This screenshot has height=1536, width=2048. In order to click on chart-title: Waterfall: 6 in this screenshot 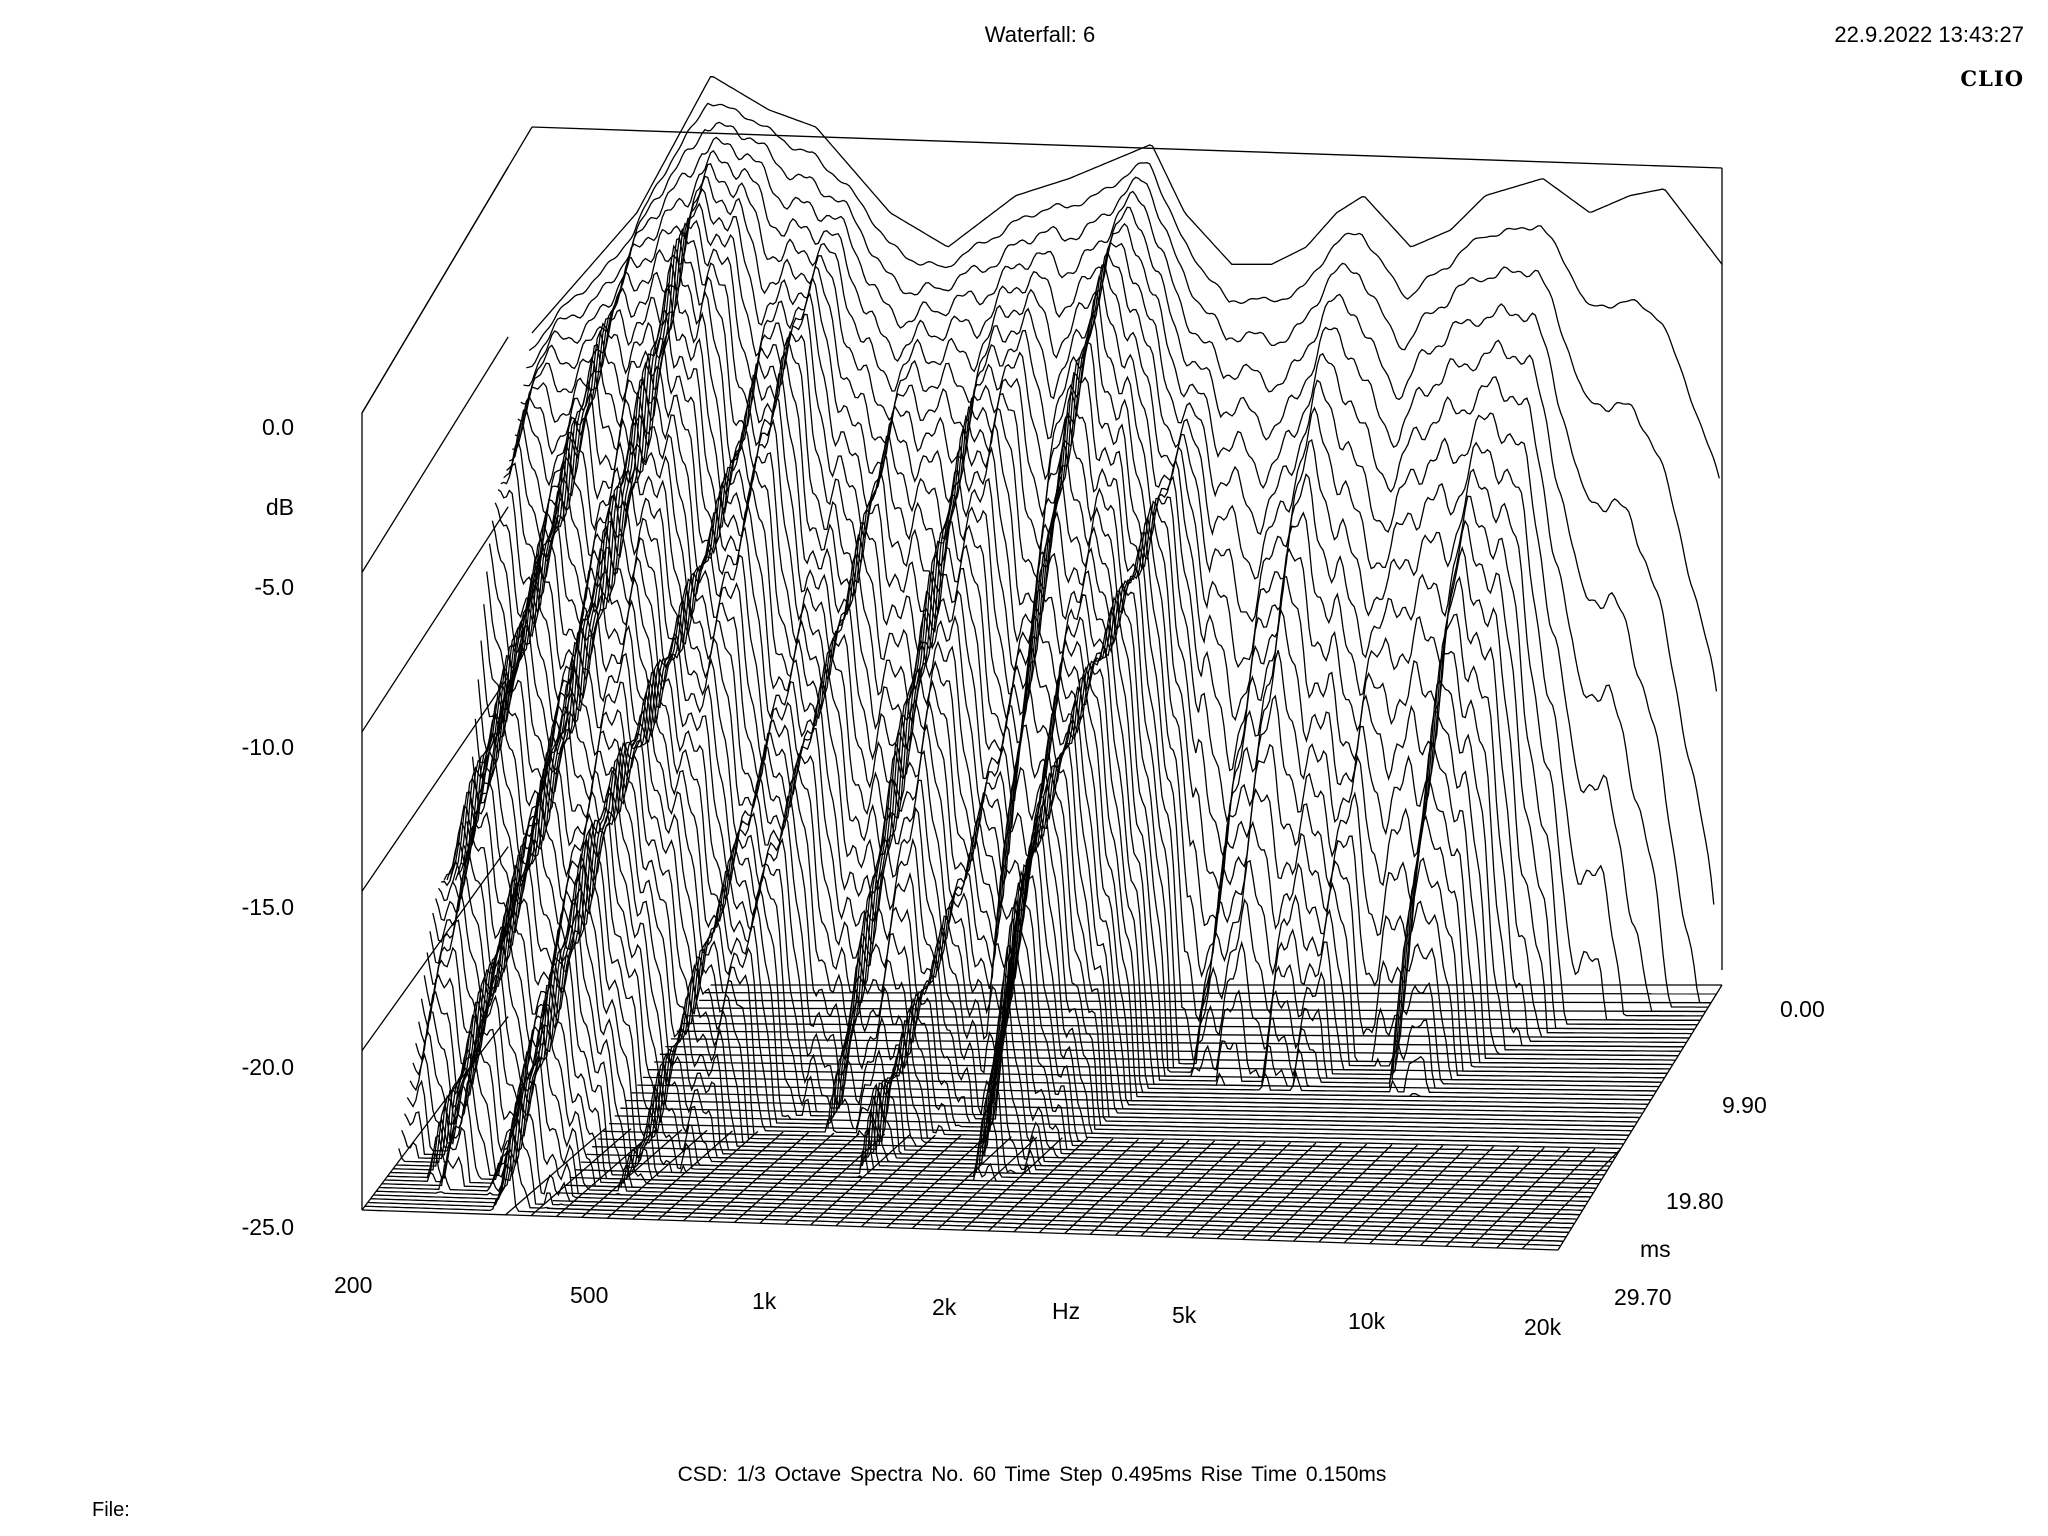, I will do `click(1040, 34)`.